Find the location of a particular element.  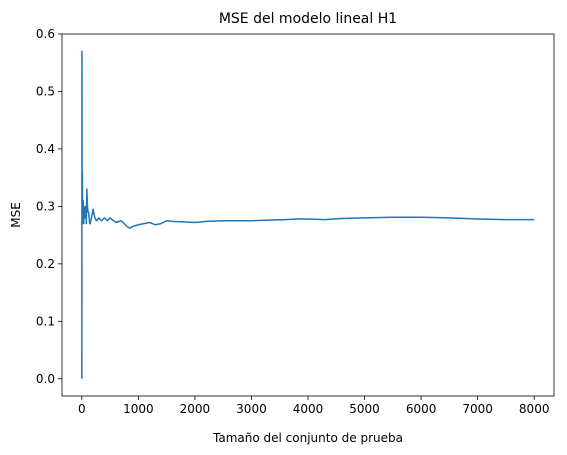

x-tick-label: 2000 is located at coordinates (195, 409).